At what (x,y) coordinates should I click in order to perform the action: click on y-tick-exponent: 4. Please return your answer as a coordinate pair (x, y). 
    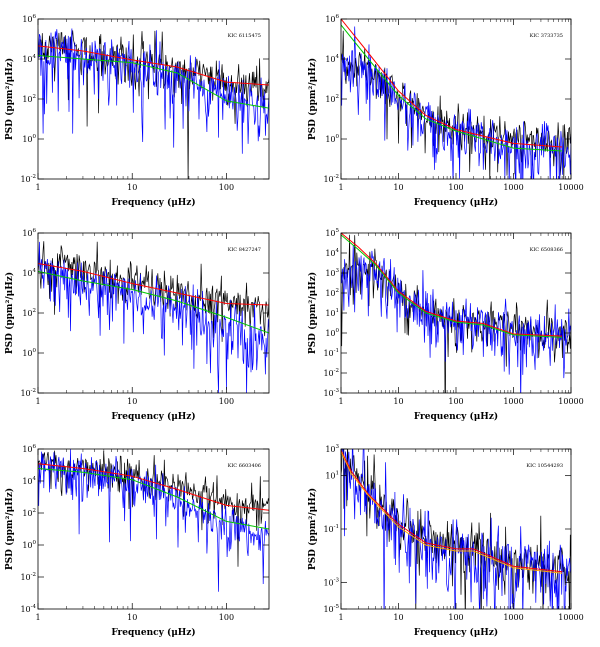
    Looking at the image, I should click on (338, 57).